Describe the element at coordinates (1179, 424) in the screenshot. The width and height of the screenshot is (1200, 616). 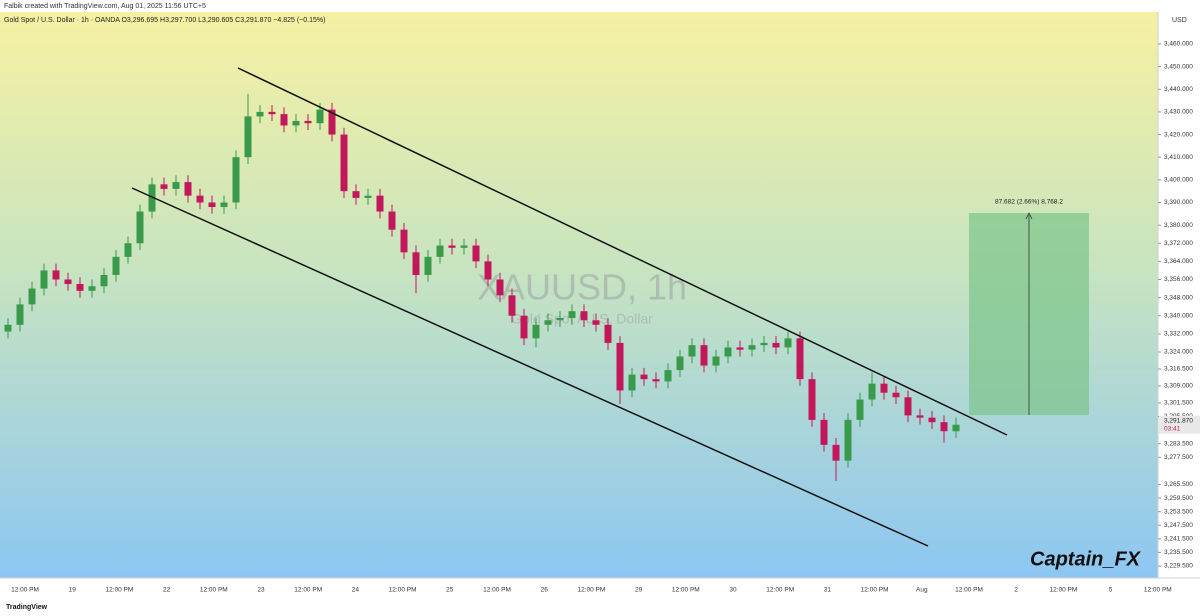
I see `current-price-box` at that location.